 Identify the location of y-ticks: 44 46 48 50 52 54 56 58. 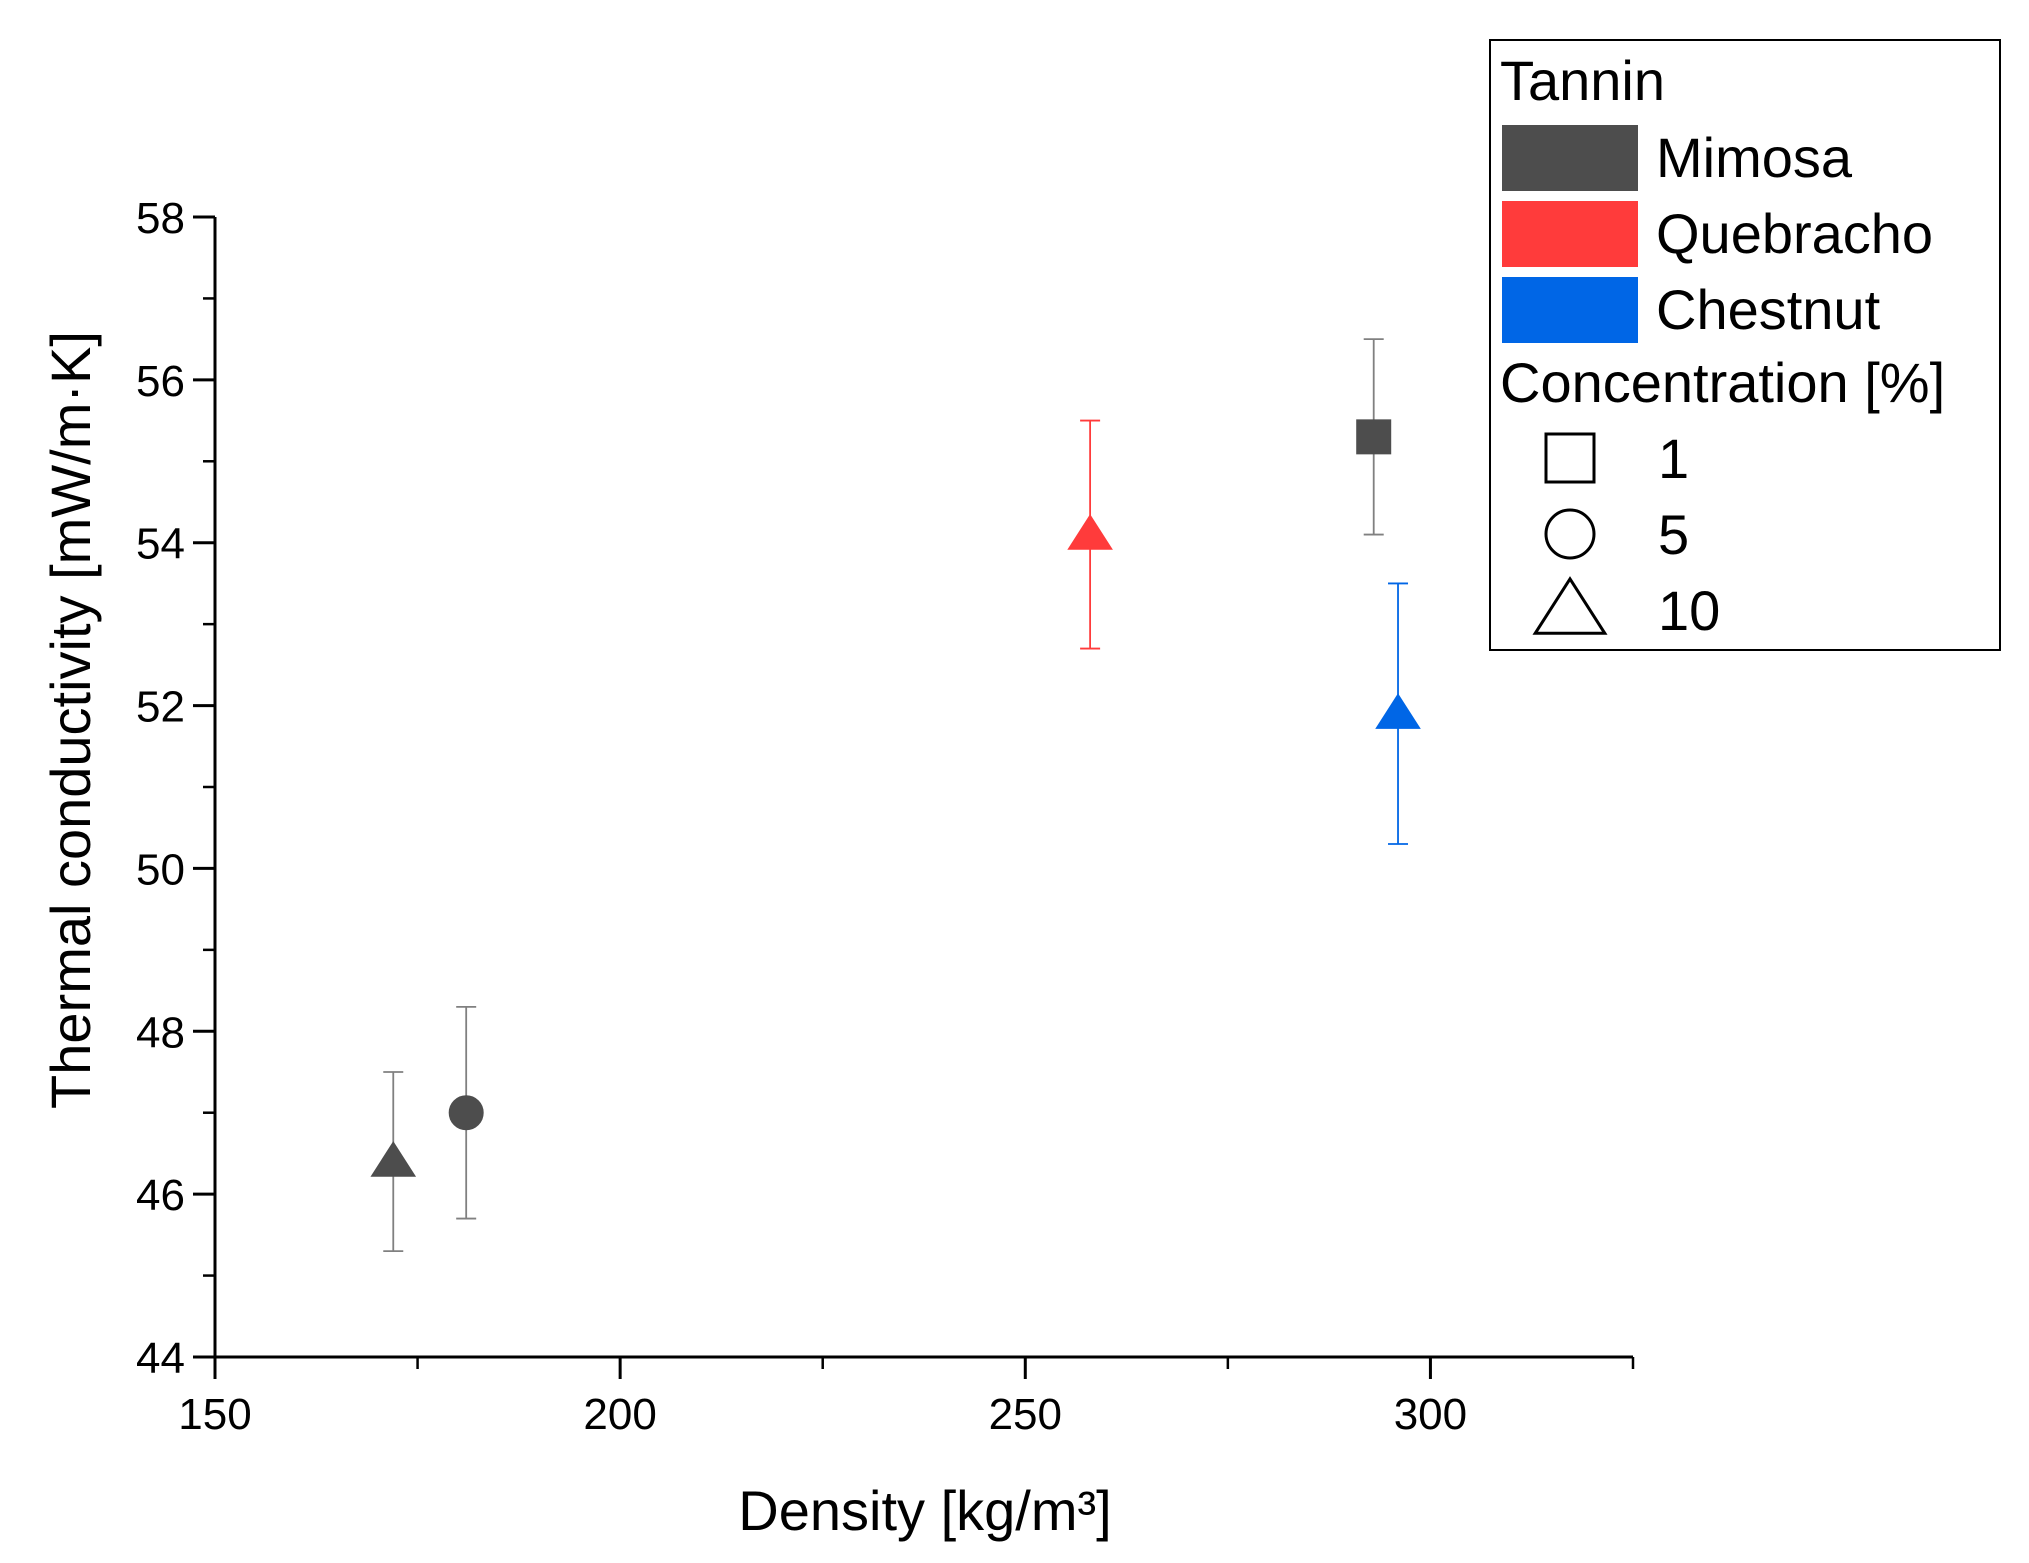
(175, 788).